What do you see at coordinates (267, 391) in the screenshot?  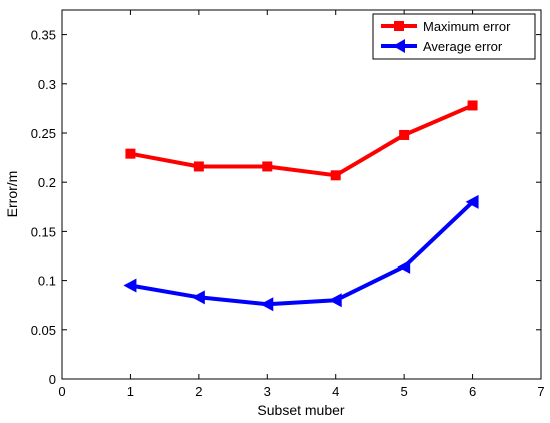 I see `x-tick-label: 3` at bounding box center [267, 391].